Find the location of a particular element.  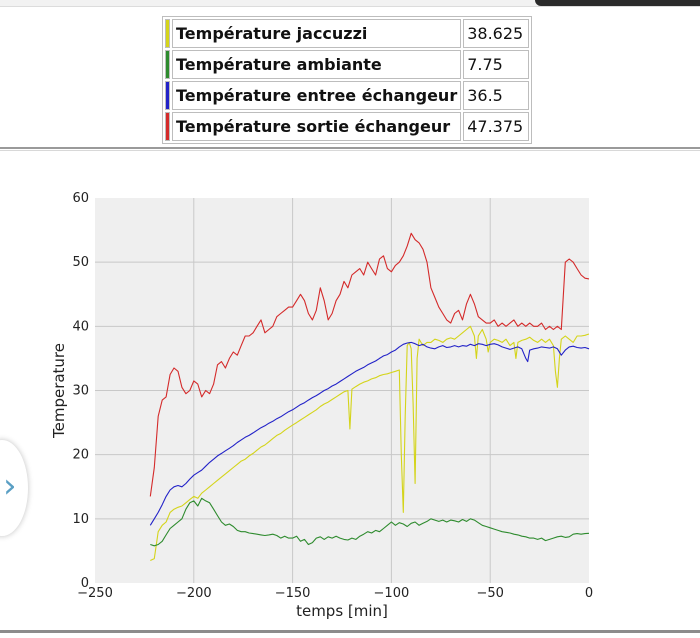

legend-series-value: 36.5 is located at coordinates (496, 95).